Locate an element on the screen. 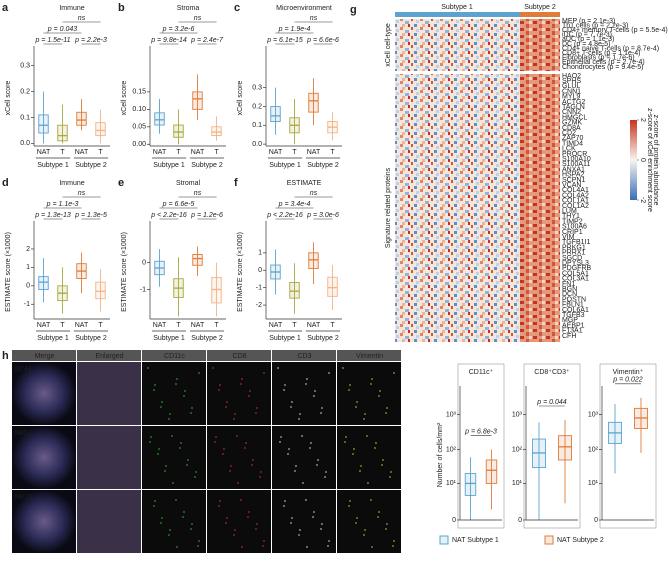  row-label: ACTG2 is located at coordinates (573, 102).